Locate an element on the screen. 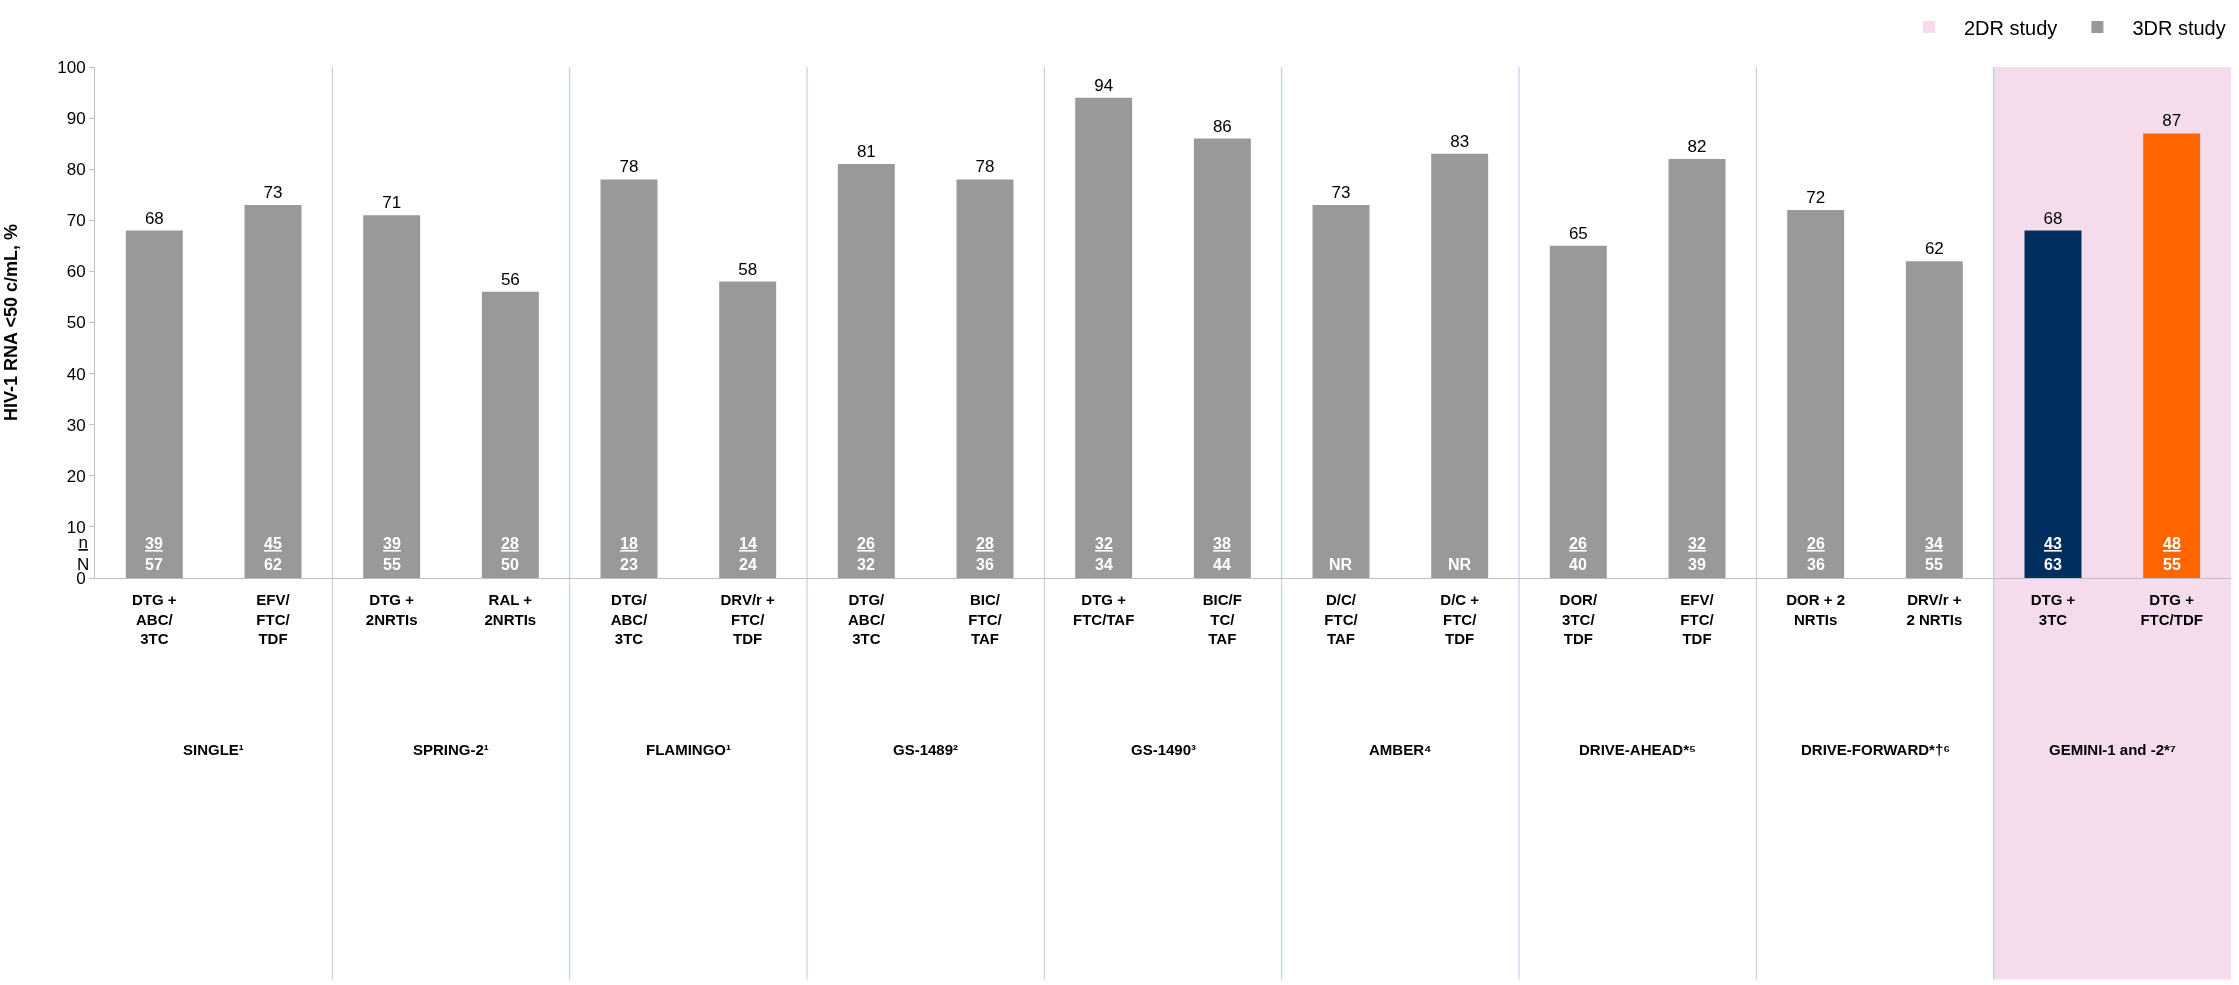  annotation: 28 36 is located at coordinates (985, 554).